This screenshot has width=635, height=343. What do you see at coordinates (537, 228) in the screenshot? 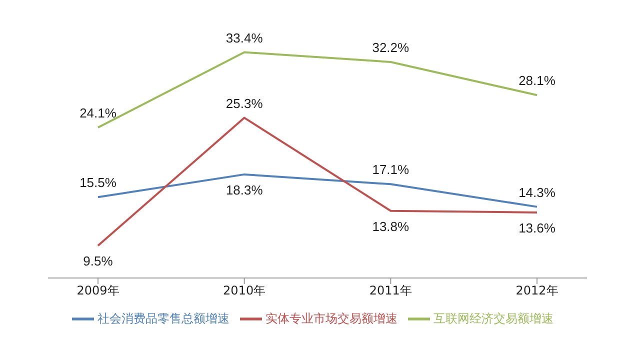
I see `data-label: 13.6%` at bounding box center [537, 228].